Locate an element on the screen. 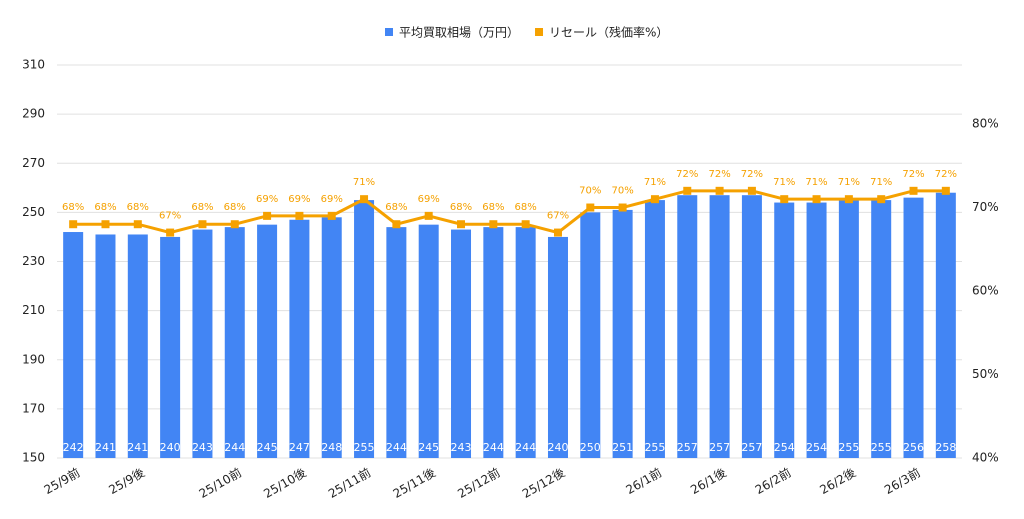  x-tick-label: 26/2前 is located at coordinates (772, 481).